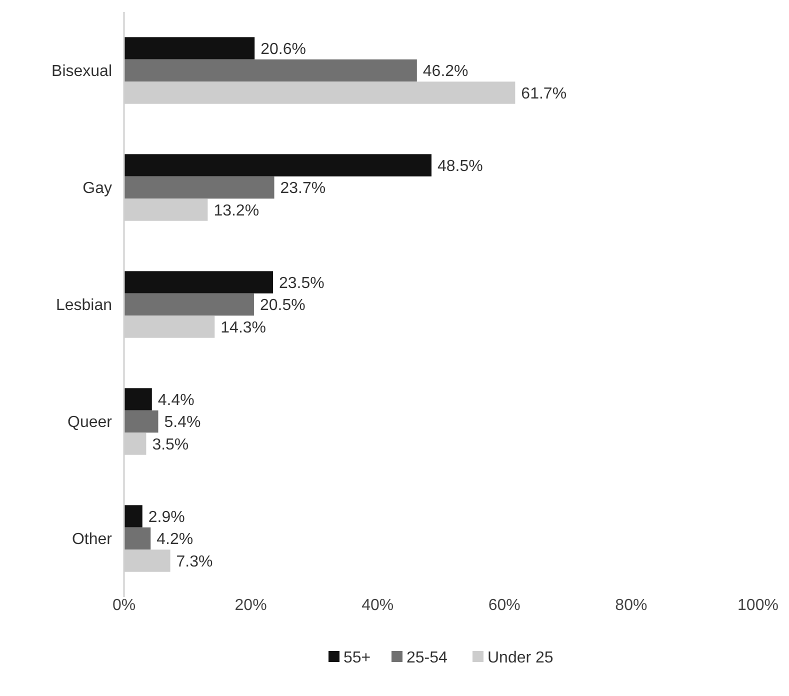 The width and height of the screenshot is (789, 696). I want to click on x-tick-label: 80%, so click(631, 605).